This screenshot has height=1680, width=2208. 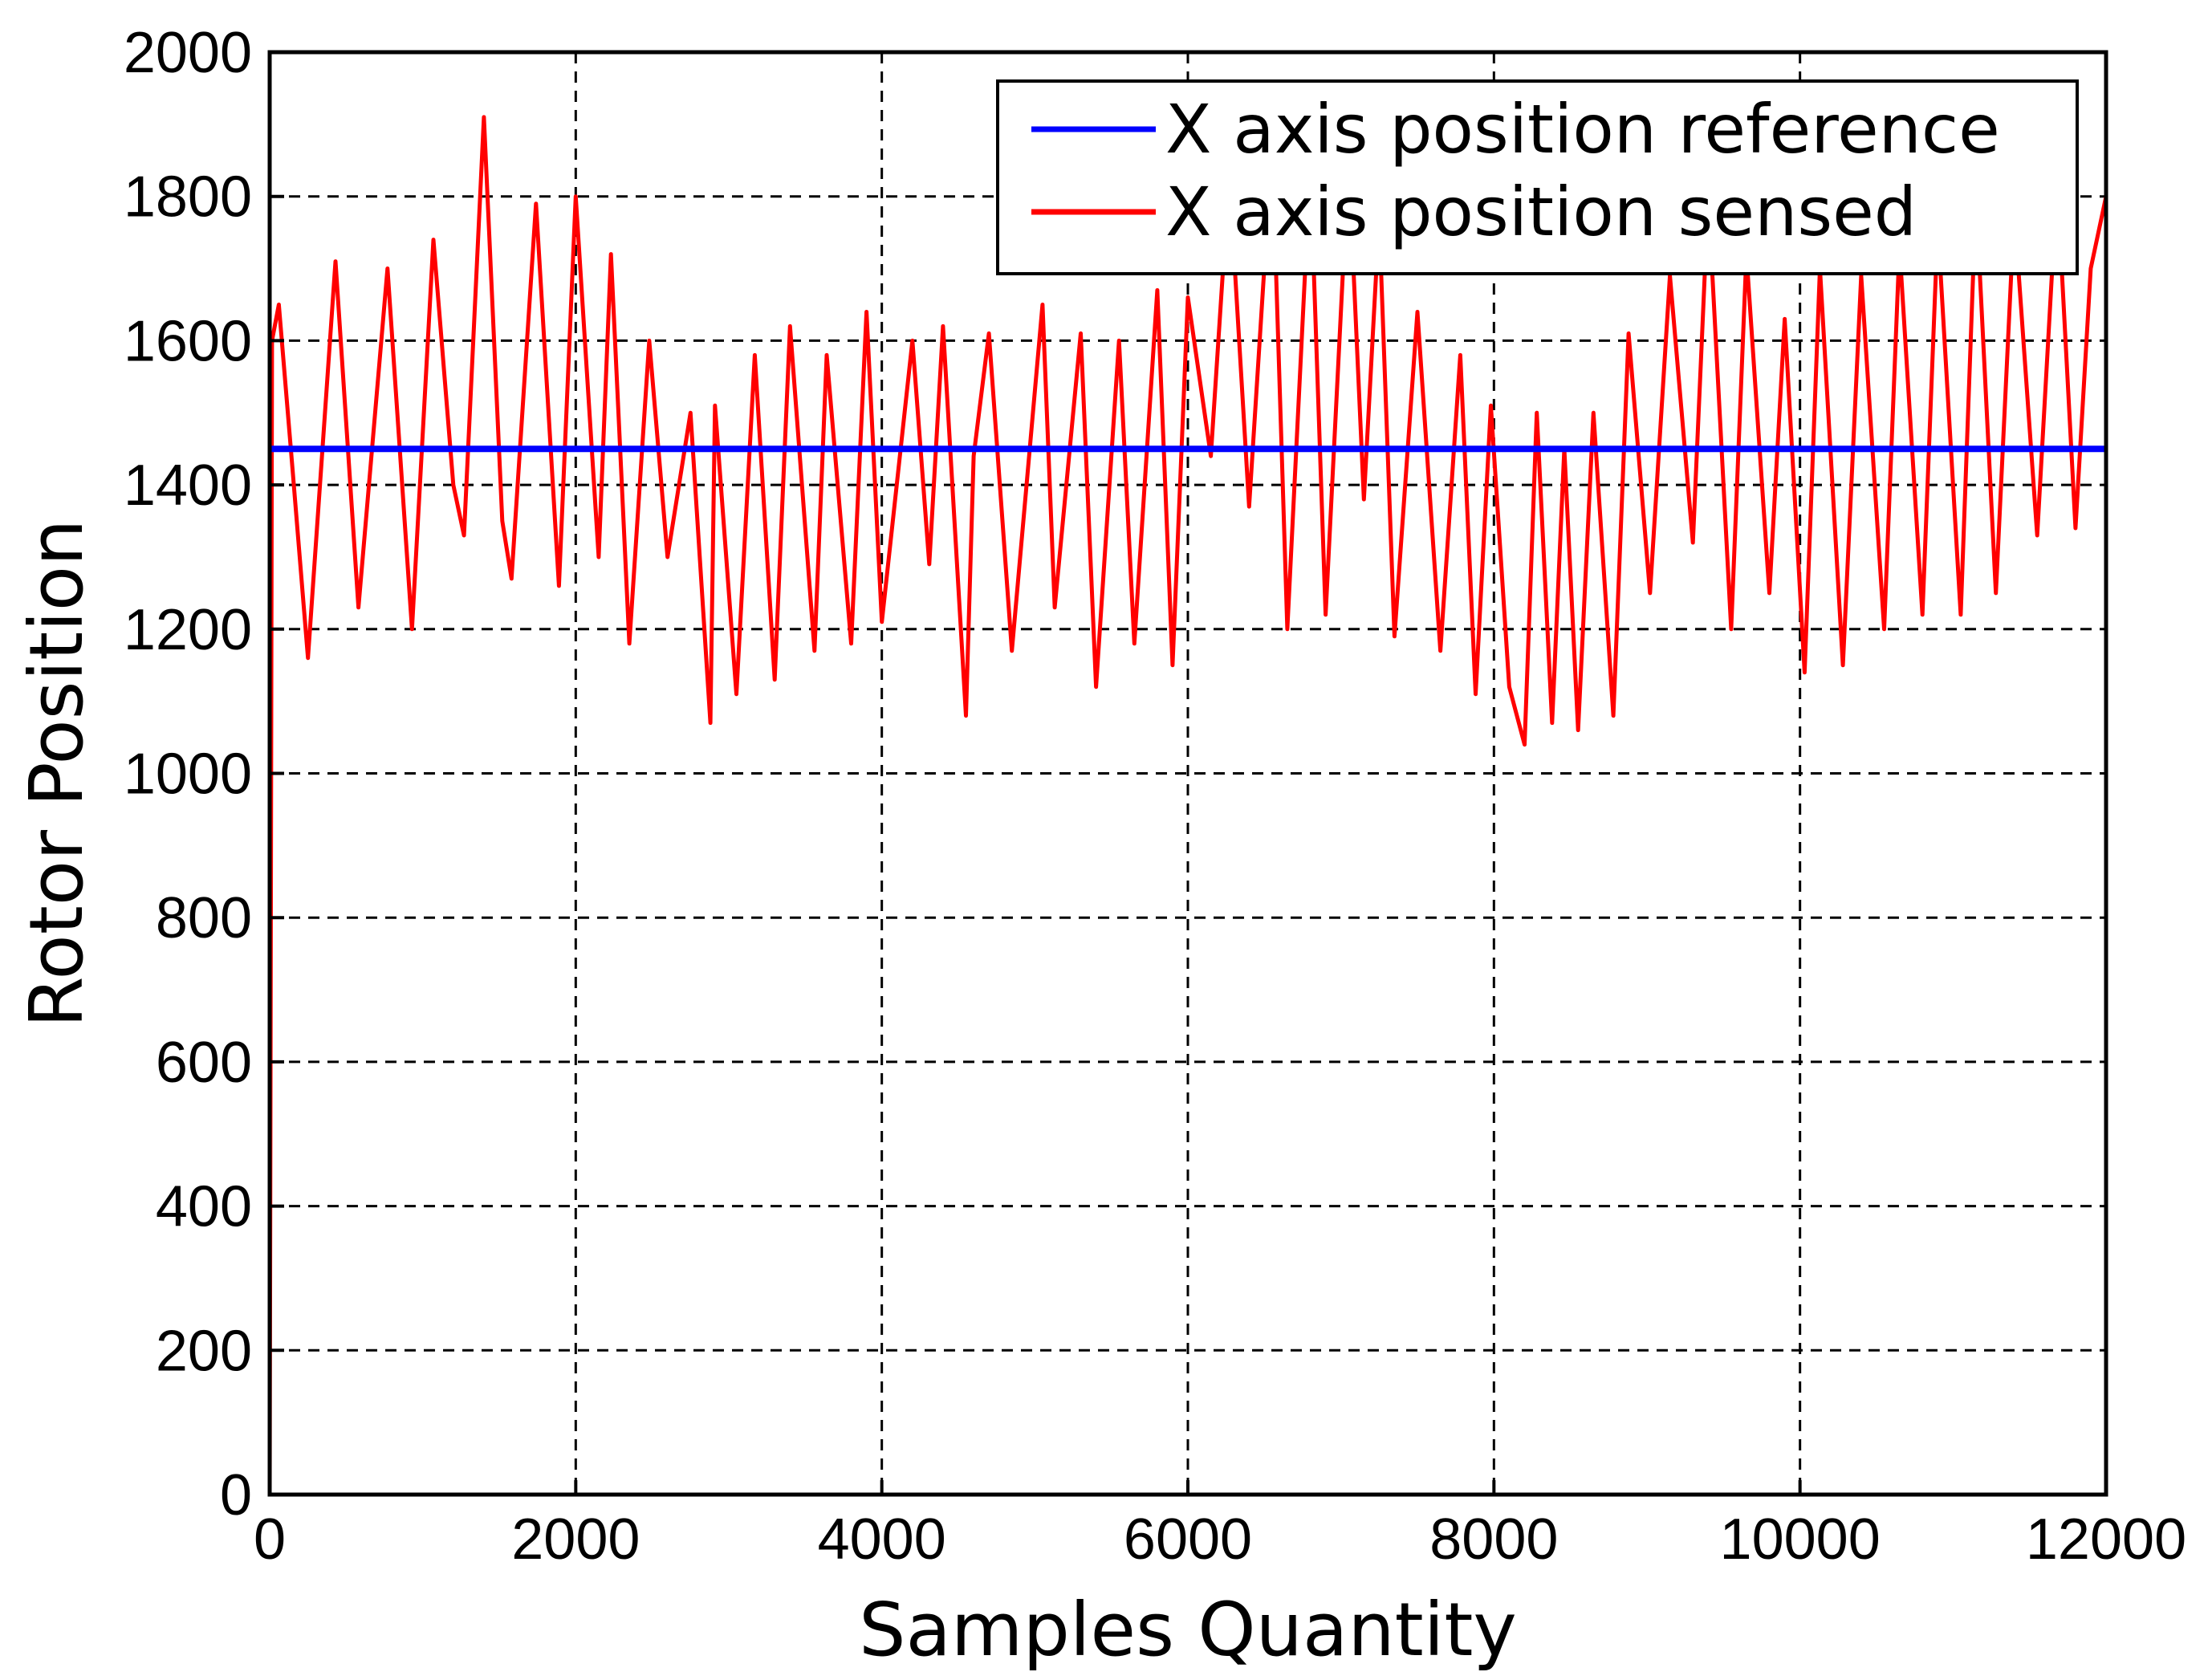 What do you see at coordinates (1188, 1540) in the screenshot?
I see `x-tick-label: 6000` at bounding box center [1188, 1540].